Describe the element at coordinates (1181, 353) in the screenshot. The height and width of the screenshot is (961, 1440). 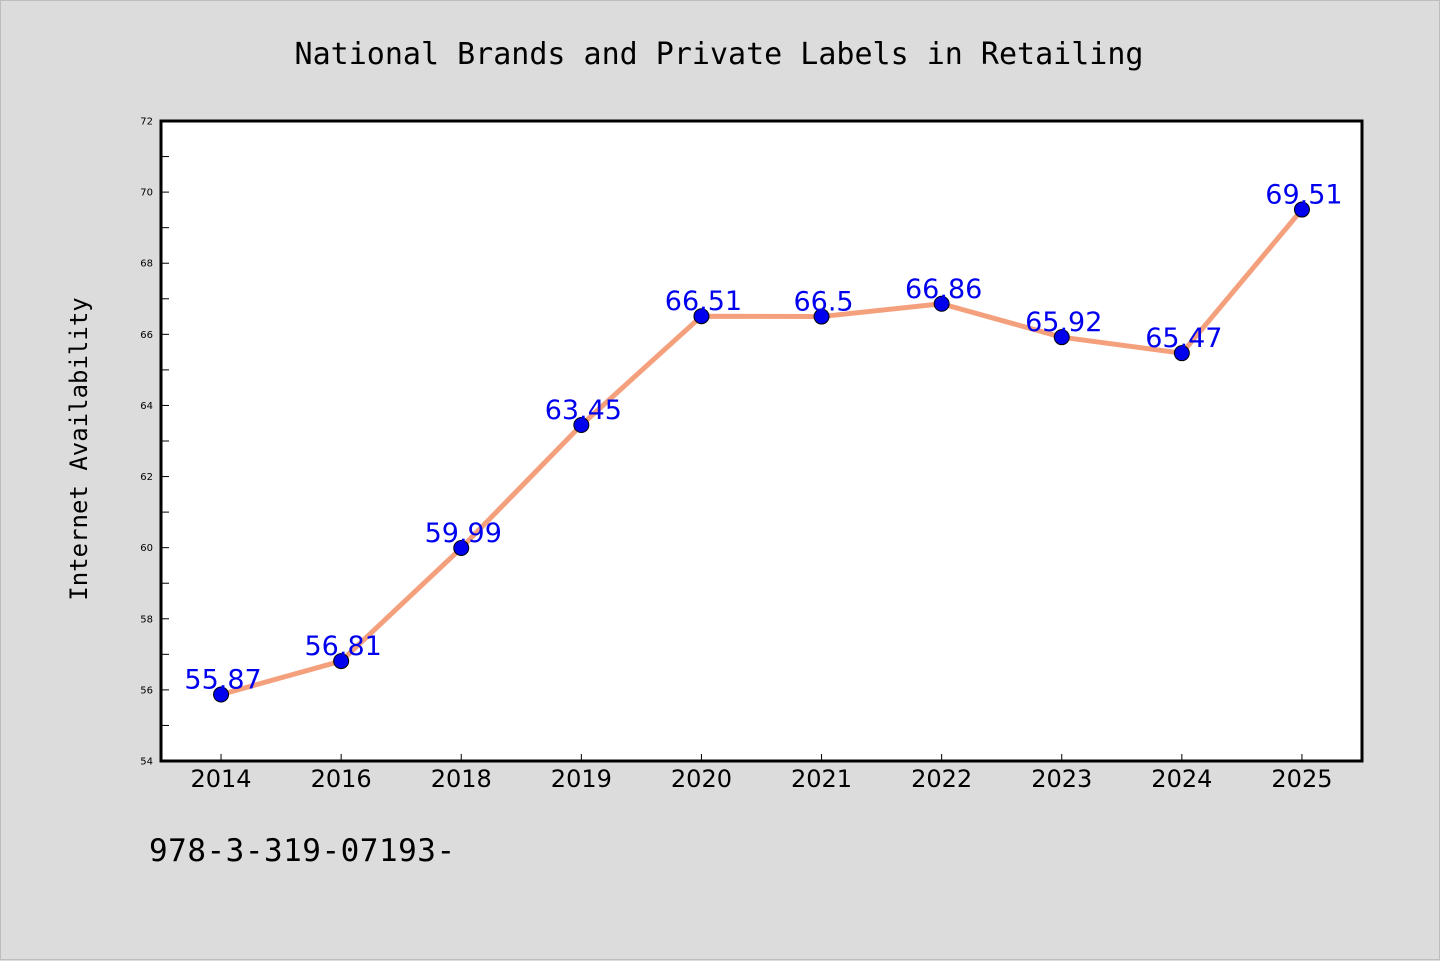
I see `data-point-2024` at that location.